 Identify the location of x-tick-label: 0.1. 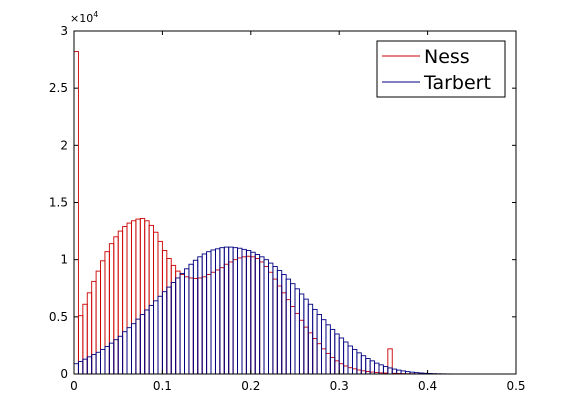
(162, 386).